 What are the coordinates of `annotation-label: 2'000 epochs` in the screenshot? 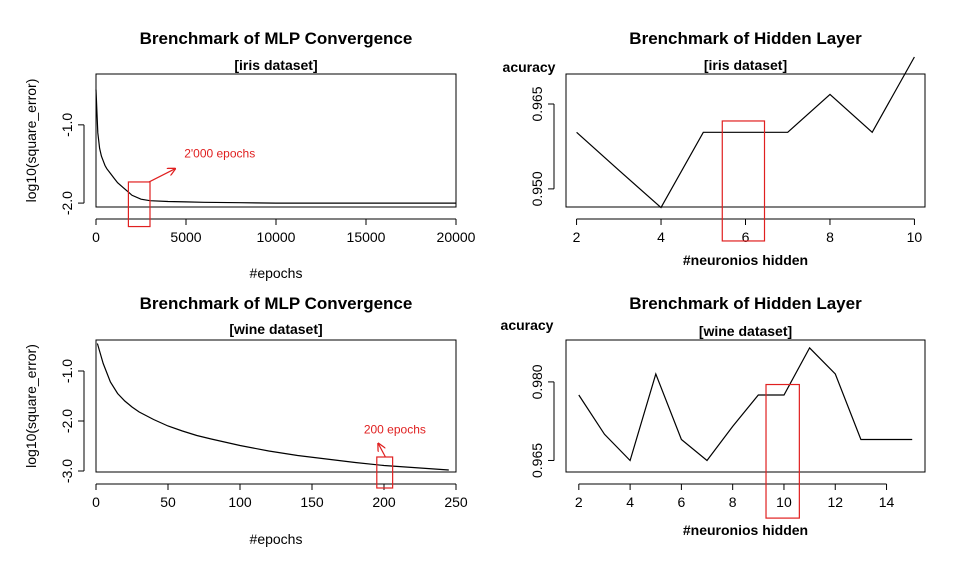 It's located at (219, 154).